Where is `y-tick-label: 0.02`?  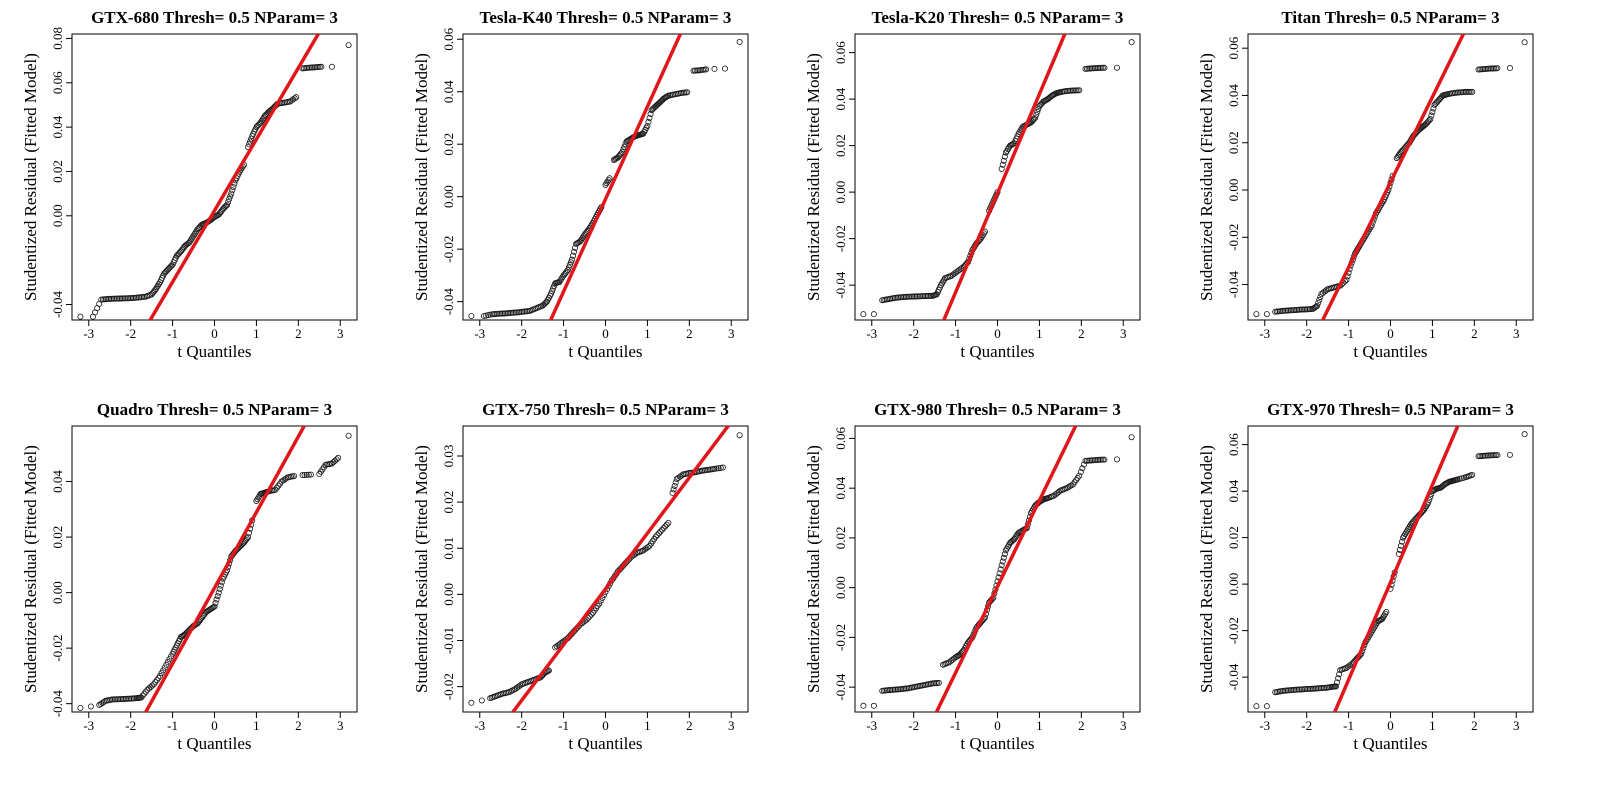 y-tick-label: 0.02 is located at coordinates (1233, 537).